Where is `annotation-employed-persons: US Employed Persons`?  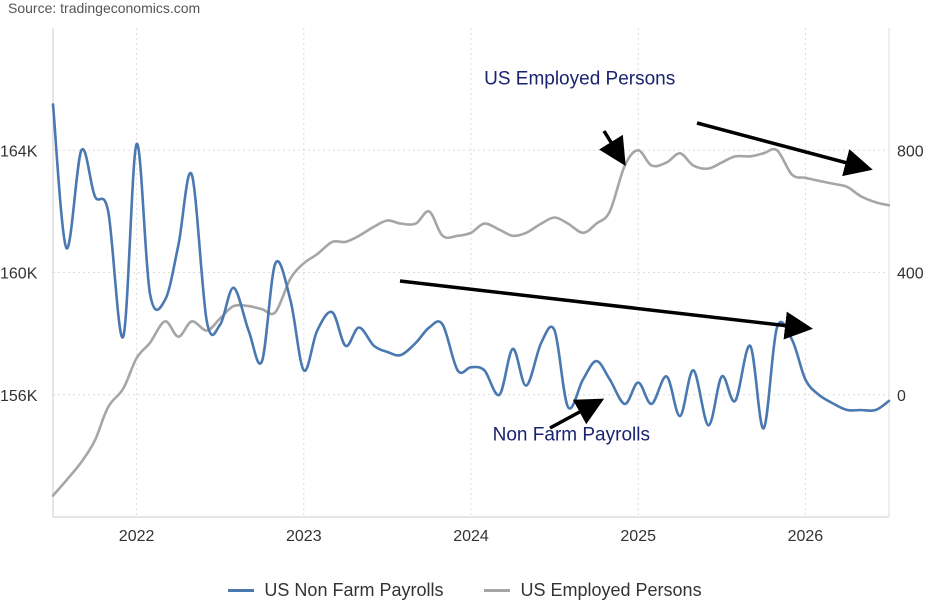
annotation-employed-persons: US Employed Persons is located at coordinates (579, 79).